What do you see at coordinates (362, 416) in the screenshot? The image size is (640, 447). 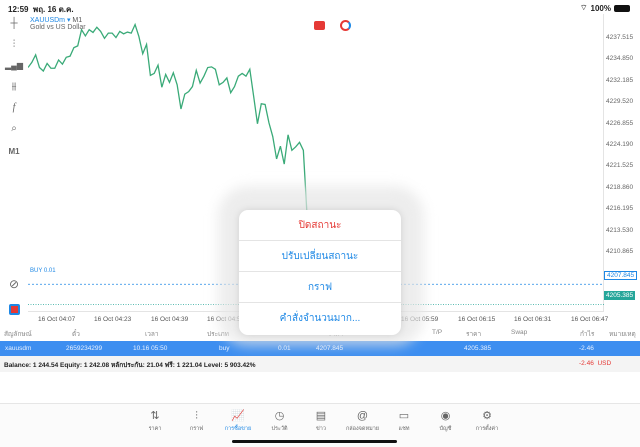 I see `mailbox-icon: @` at bounding box center [362, 416].